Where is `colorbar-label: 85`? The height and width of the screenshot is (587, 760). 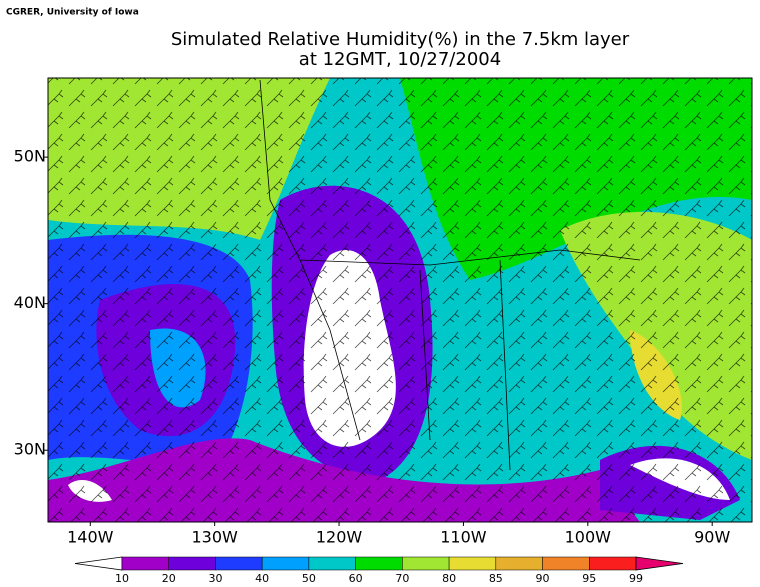
colorbar-label: 85 is located at coordinates (496, 578).